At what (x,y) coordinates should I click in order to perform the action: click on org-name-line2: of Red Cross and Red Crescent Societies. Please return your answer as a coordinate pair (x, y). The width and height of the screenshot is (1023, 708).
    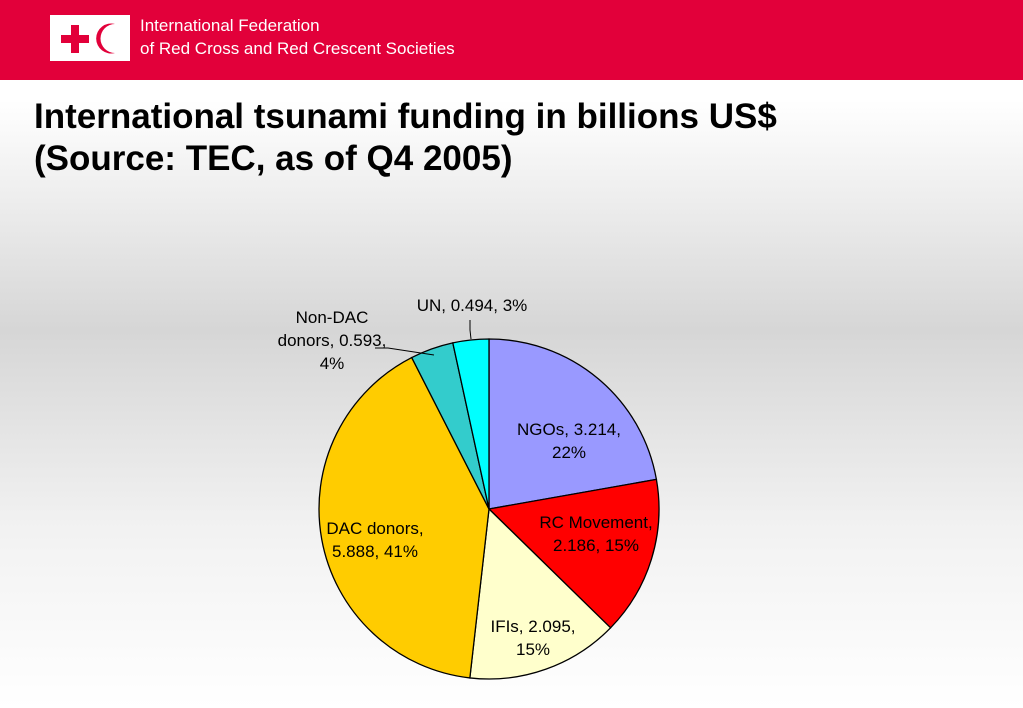
    Looking at the image, I should click on (297, 48).